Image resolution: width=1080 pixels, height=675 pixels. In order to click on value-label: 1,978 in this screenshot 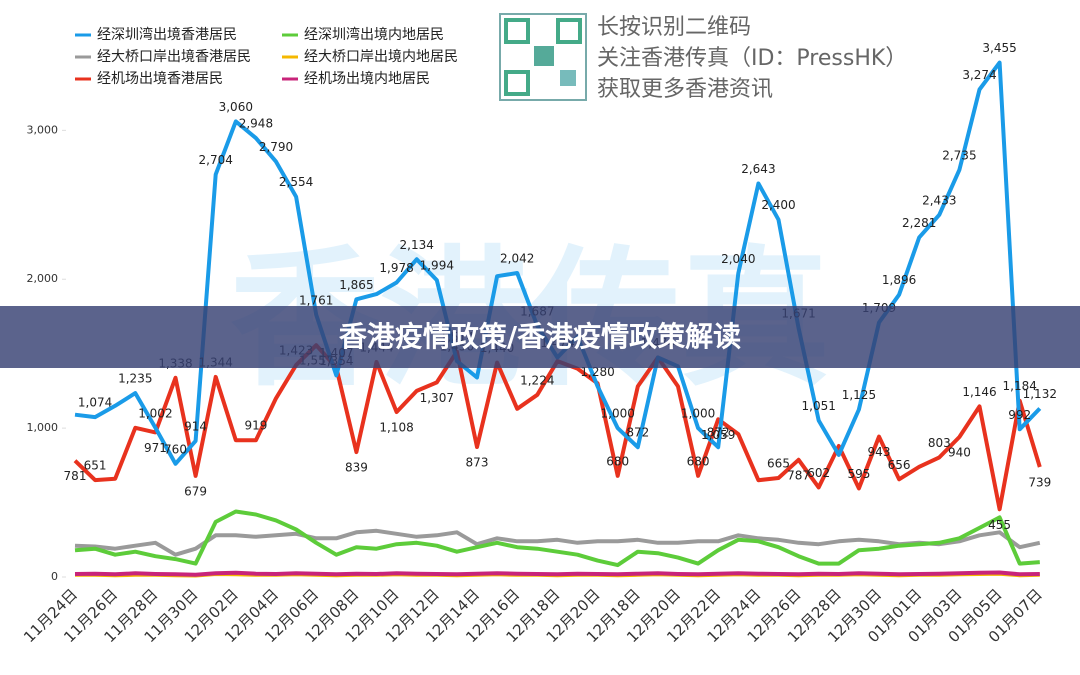, I will do `click(396, 268)`.